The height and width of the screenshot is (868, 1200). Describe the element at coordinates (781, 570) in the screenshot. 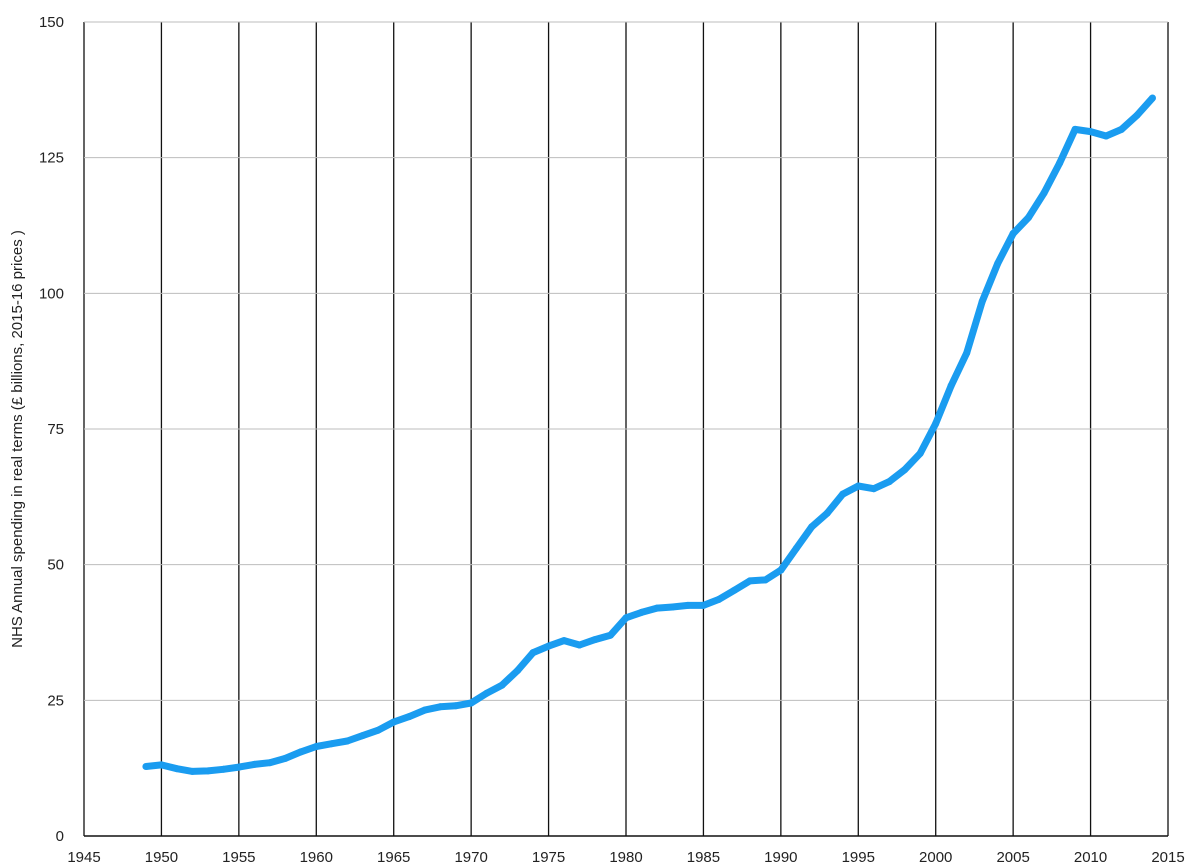

I see `data-point-1990` at that location.